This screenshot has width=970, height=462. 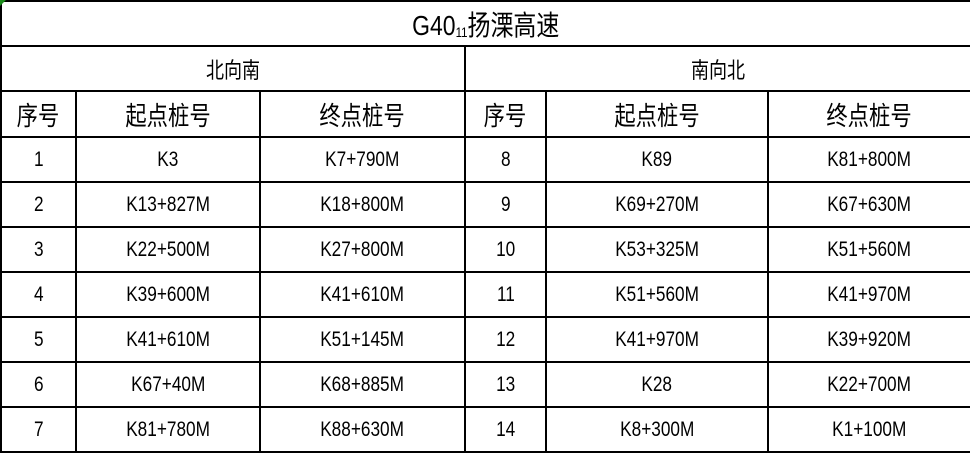 What do you see at coordinates (233, 68) in the screenshot?
I see `direction-north-to-south: 北向南` at bounding box center [233, 68].